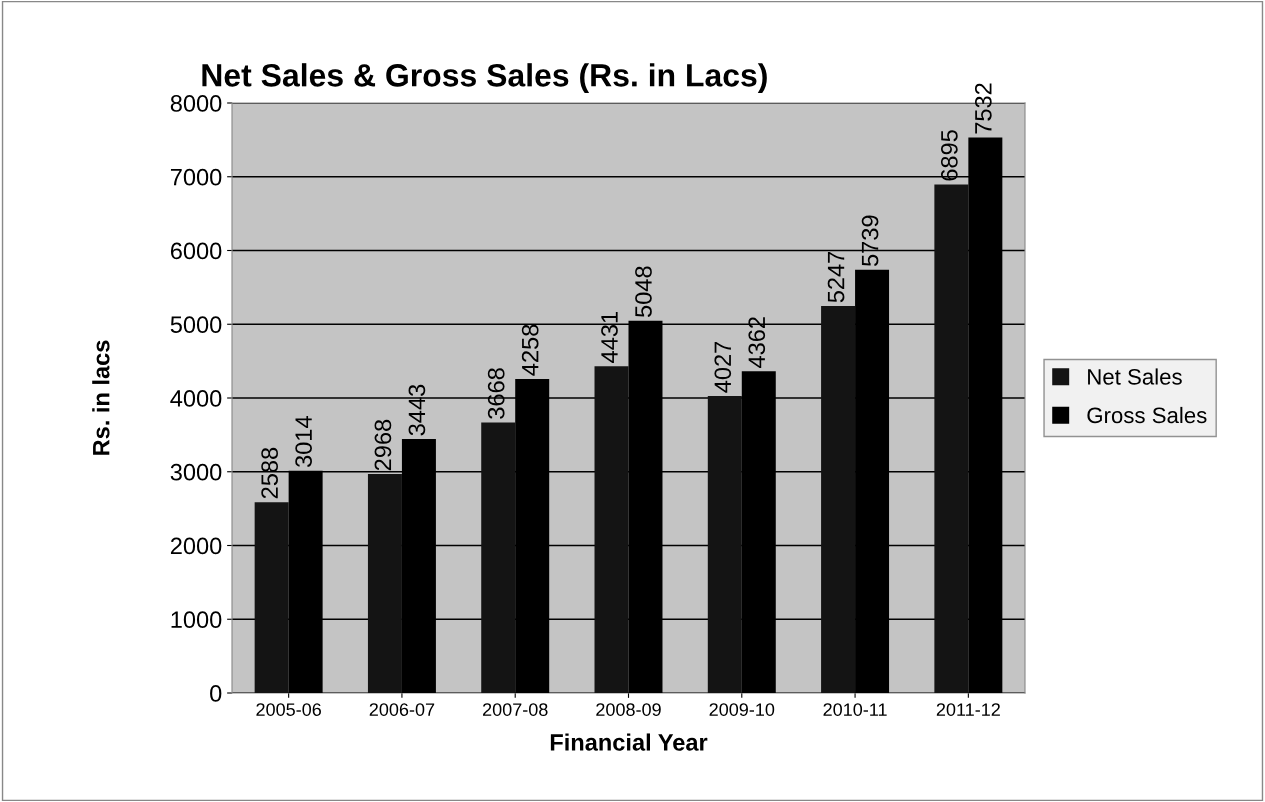 This screenshot has height=802, width=1265. Describe the element at coordinates (196, 472) in the screenshot. I see `y-tick-label: 3000` at that location.